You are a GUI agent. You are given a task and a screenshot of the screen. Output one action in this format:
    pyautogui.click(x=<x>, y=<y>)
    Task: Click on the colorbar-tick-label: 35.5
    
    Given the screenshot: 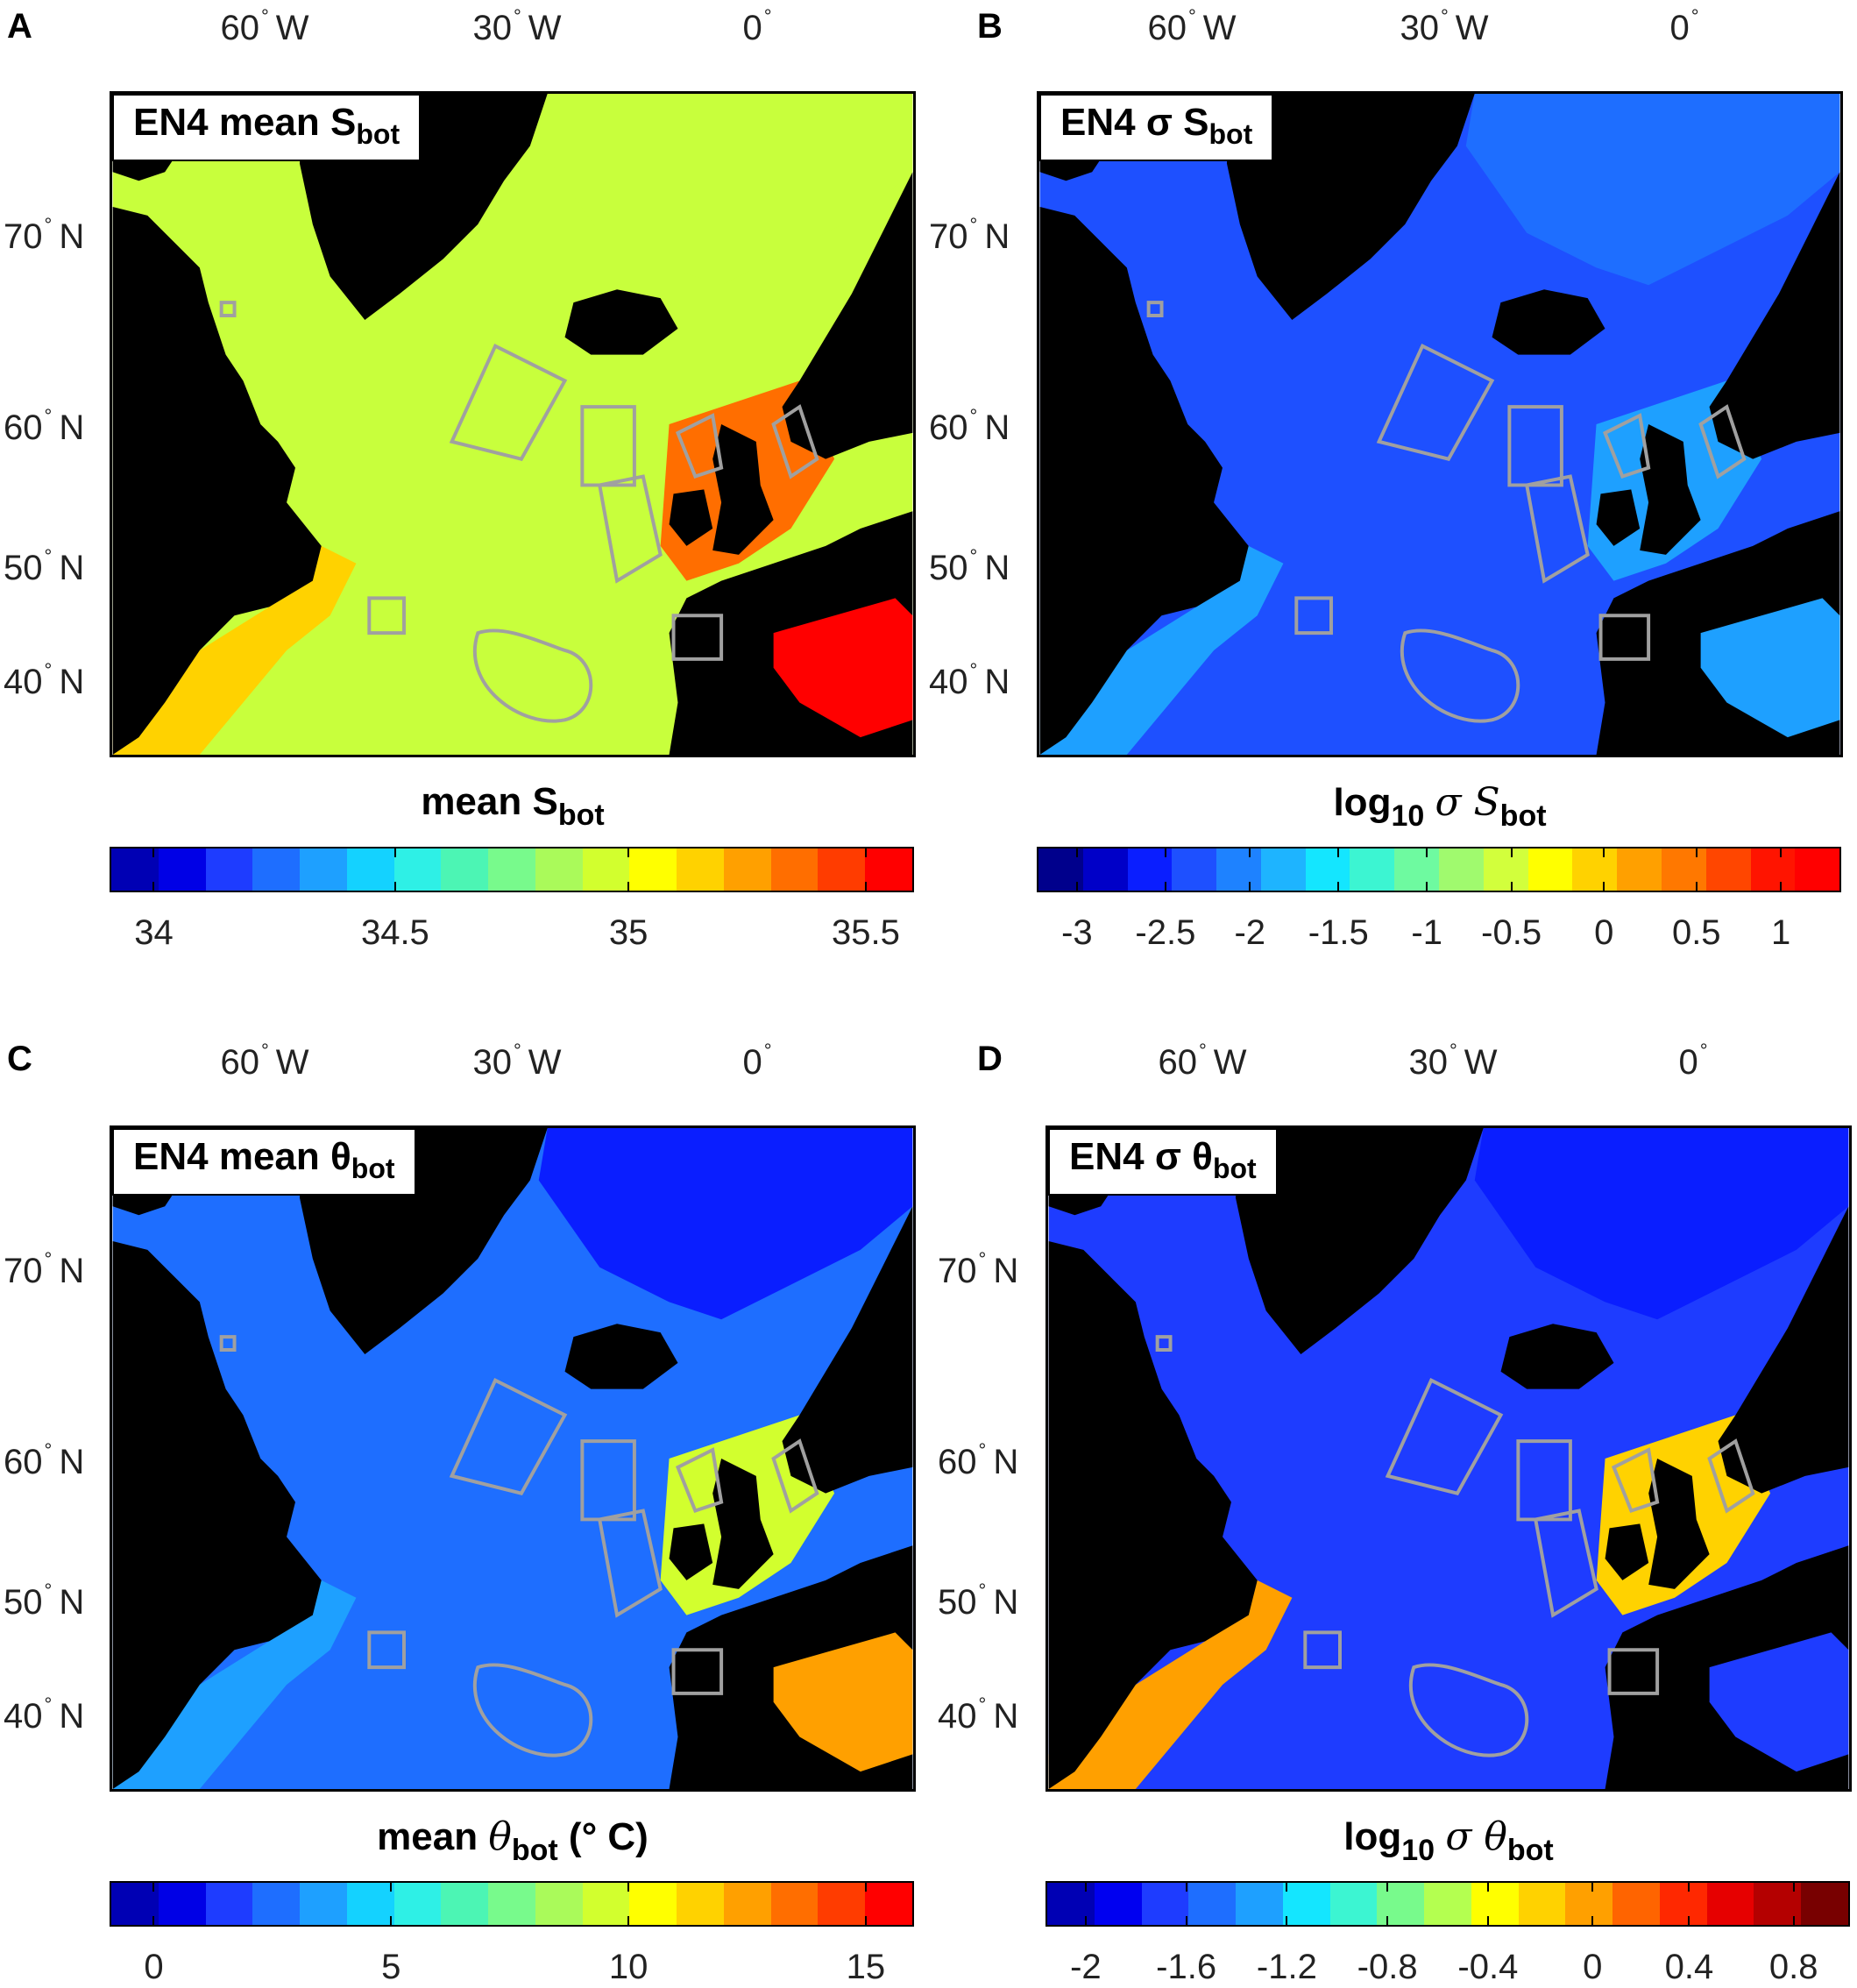 What is the action you would take?
    pyautogui.click(x=866, y=932)
    